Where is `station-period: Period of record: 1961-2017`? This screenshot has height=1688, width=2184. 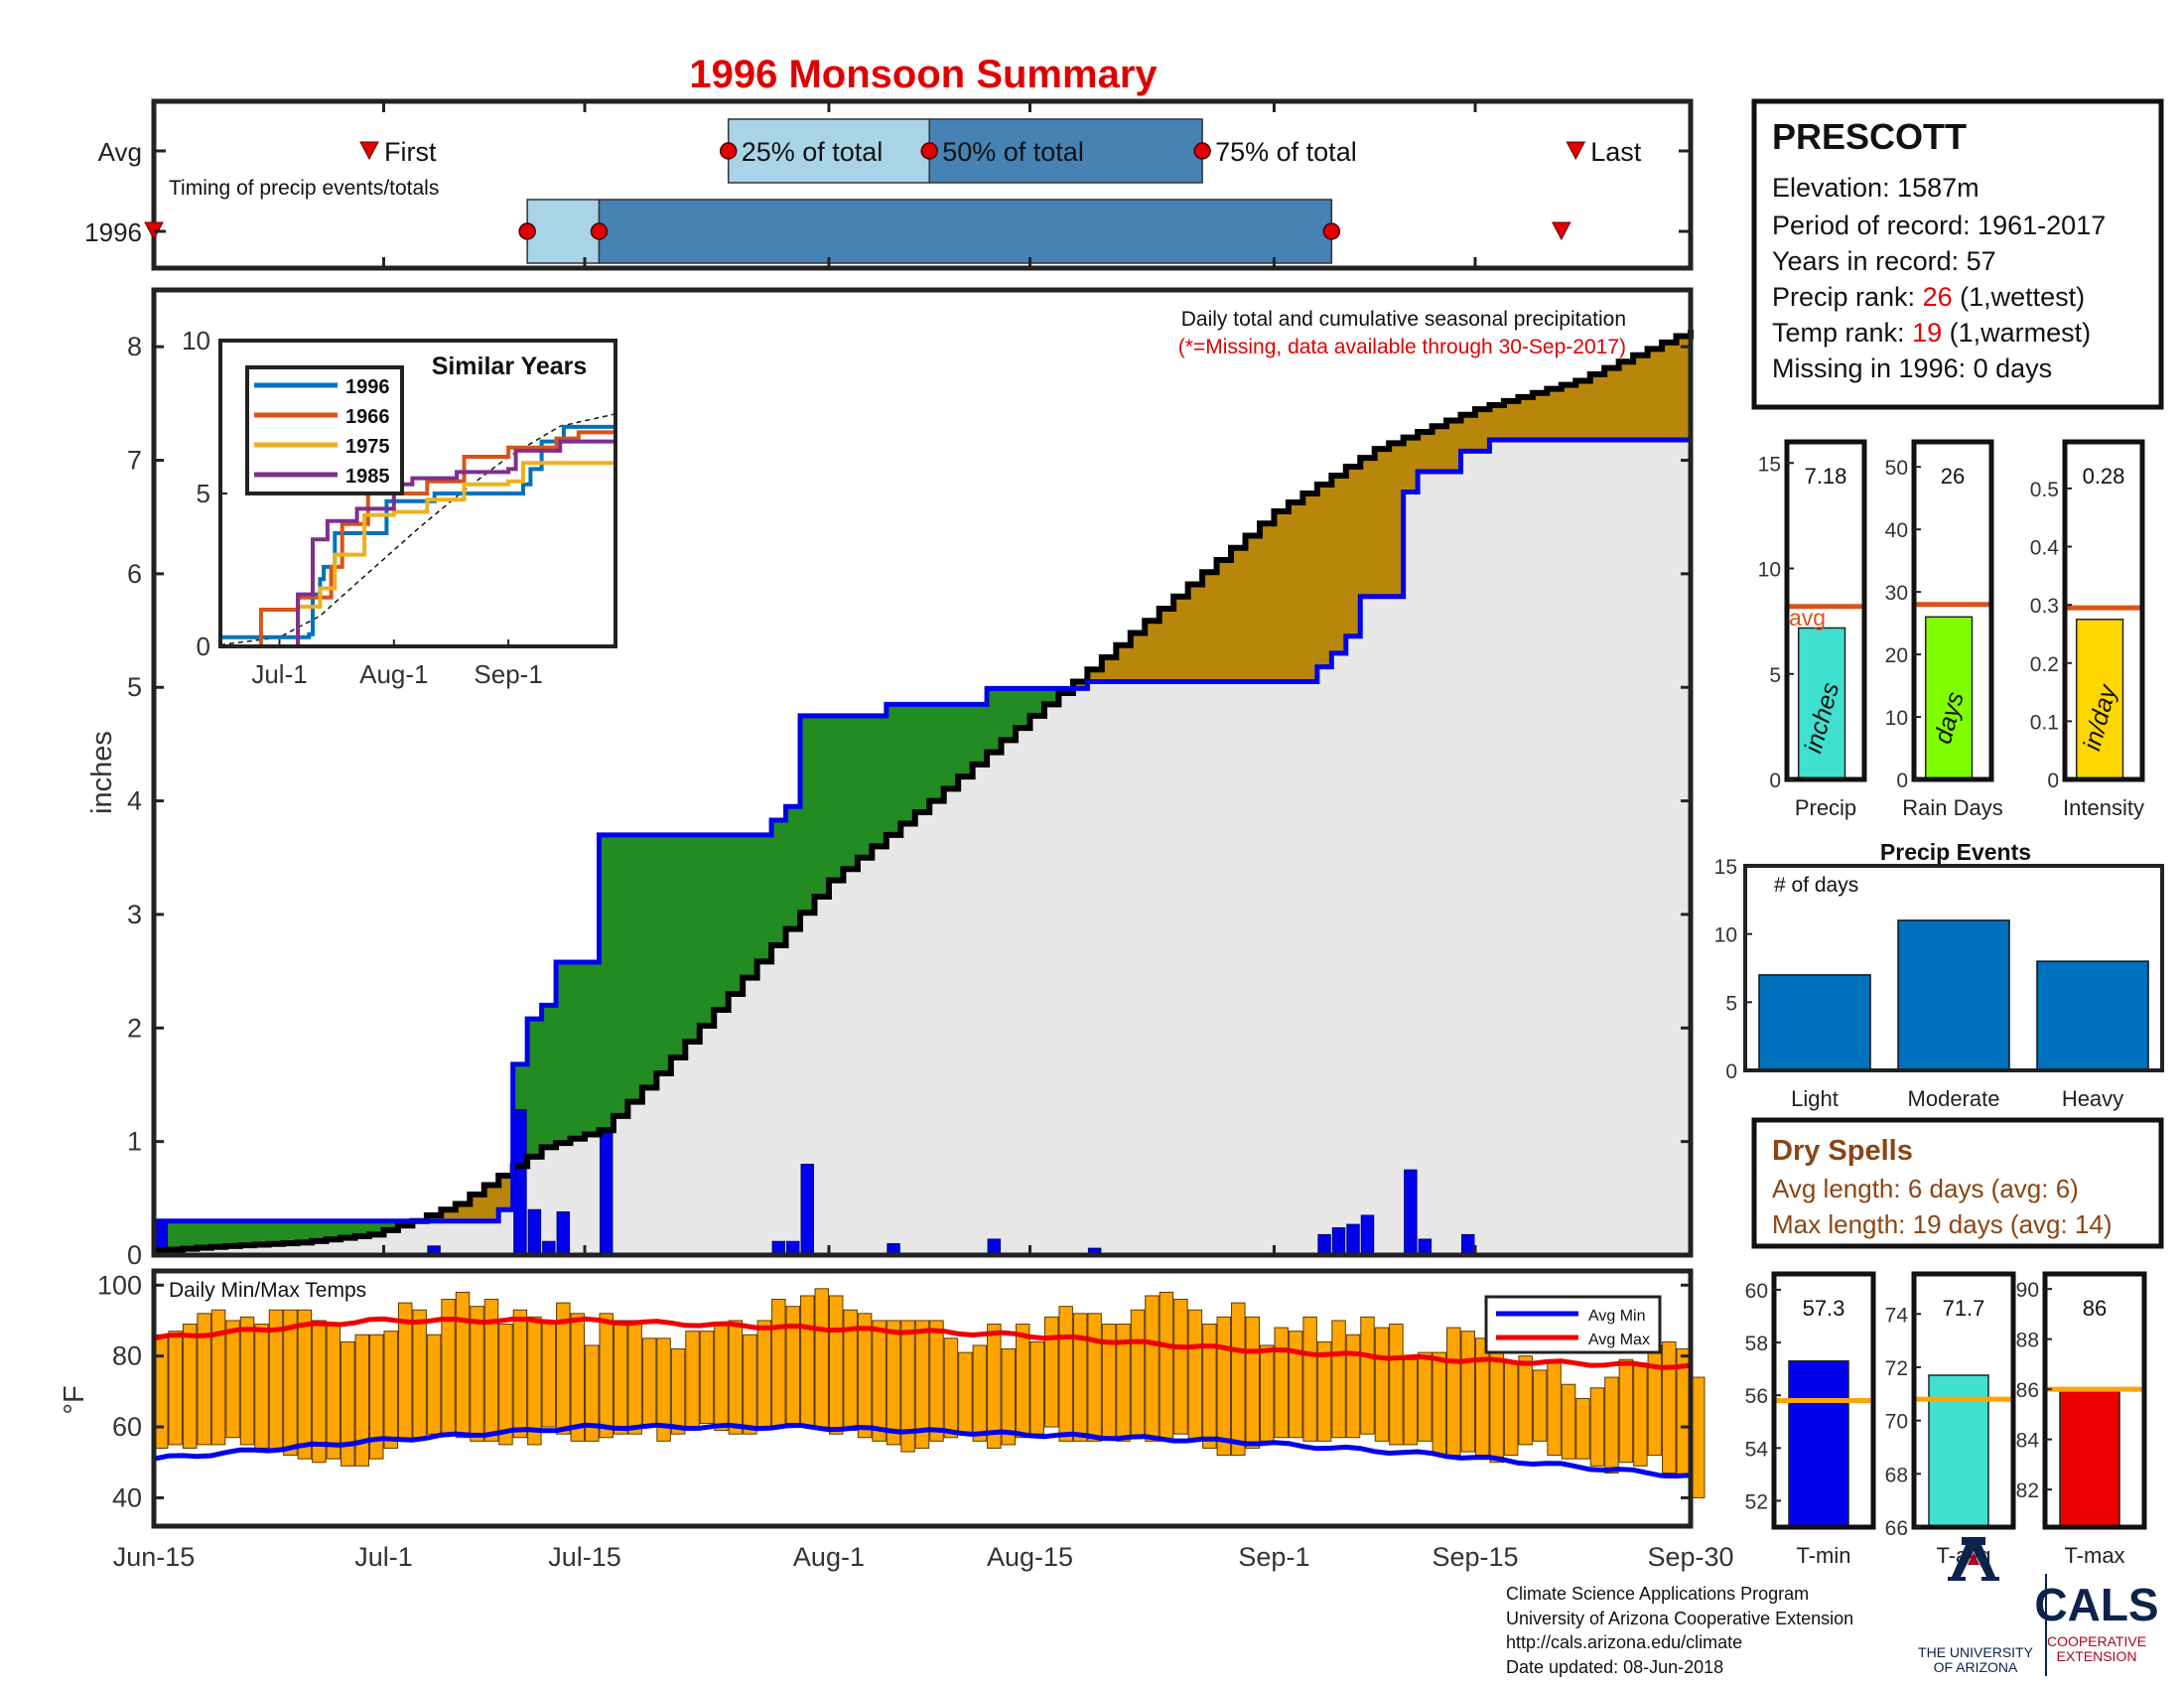 station-period: Period of record: 1961-2017 is located at coordinates (1939, 225).